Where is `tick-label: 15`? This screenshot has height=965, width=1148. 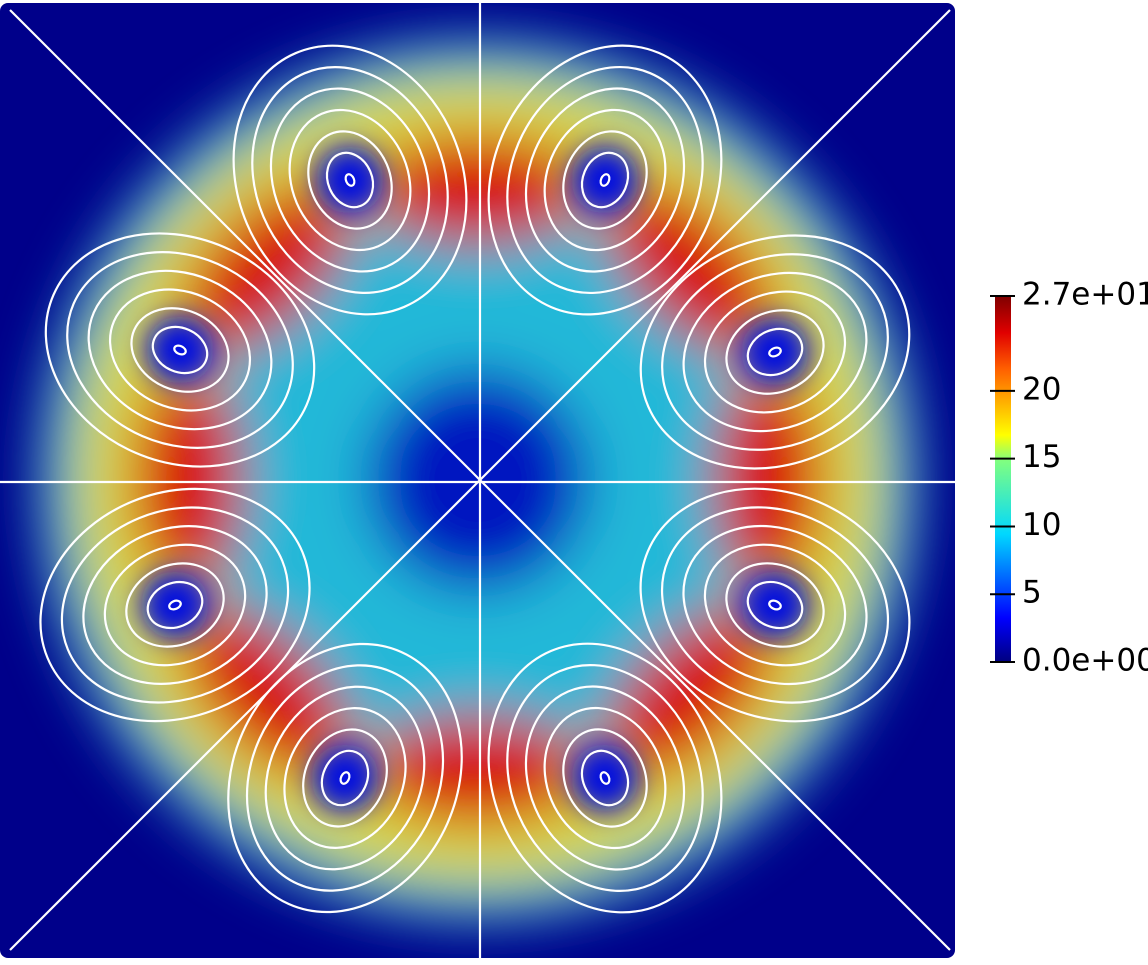
tick-label: 15 is located at coordinates (1041, 457).